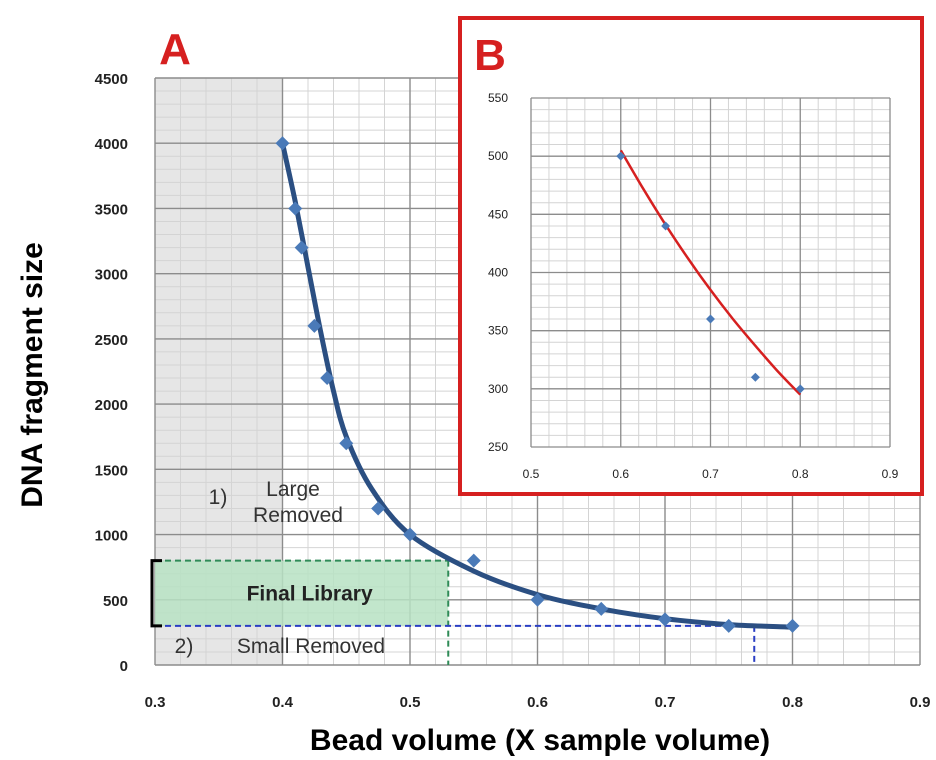  What do you see at coordinates (111, 470) in the screenshot?
I see `y-tick-label: 1500` at bounding box center [111, 470].